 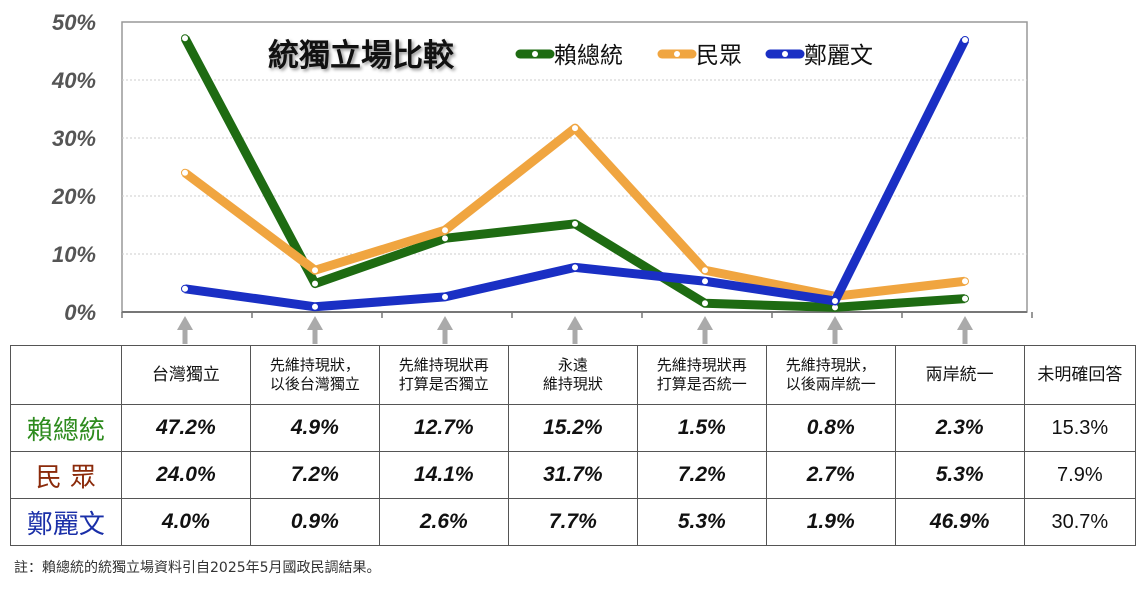 What do you see at coordinates (74, 138) in the screenshot?
I see `y-tick-label: 30%` at bounding box center [74, 138].